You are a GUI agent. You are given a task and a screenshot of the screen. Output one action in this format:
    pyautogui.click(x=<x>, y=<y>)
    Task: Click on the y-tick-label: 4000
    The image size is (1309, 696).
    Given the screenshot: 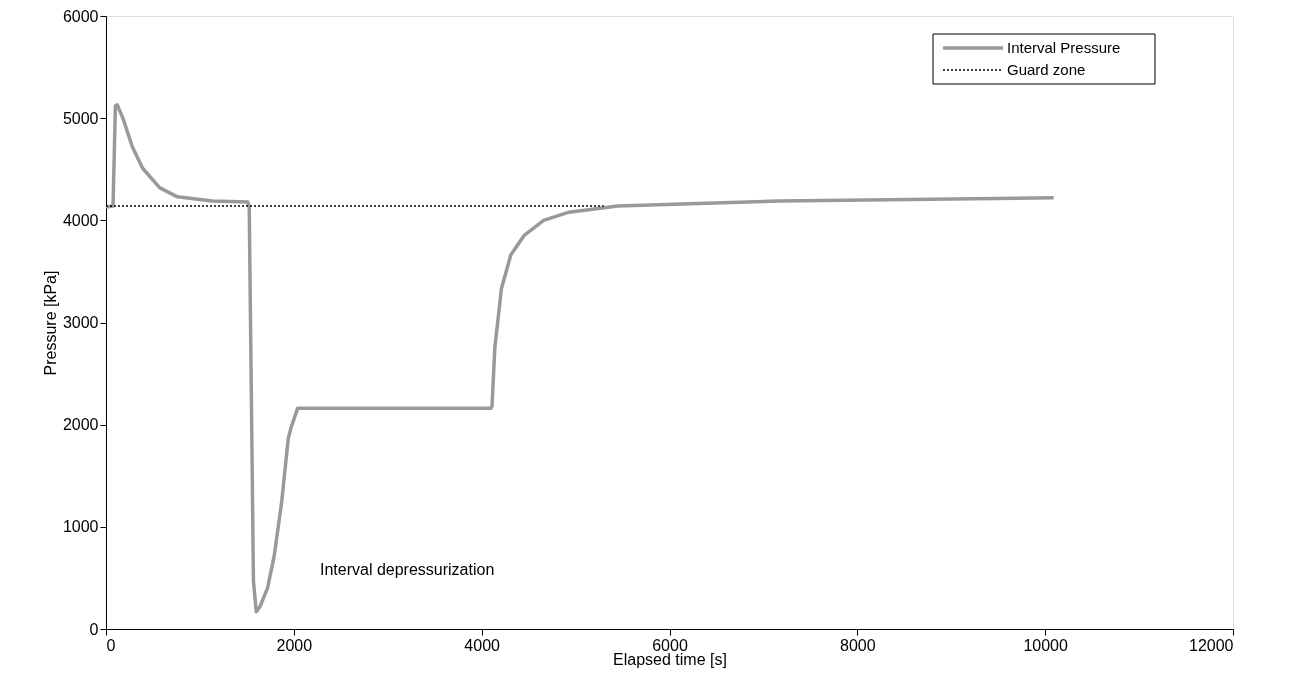 What is the action you would take?
    pyautogui.click(x=80, y=220)
    